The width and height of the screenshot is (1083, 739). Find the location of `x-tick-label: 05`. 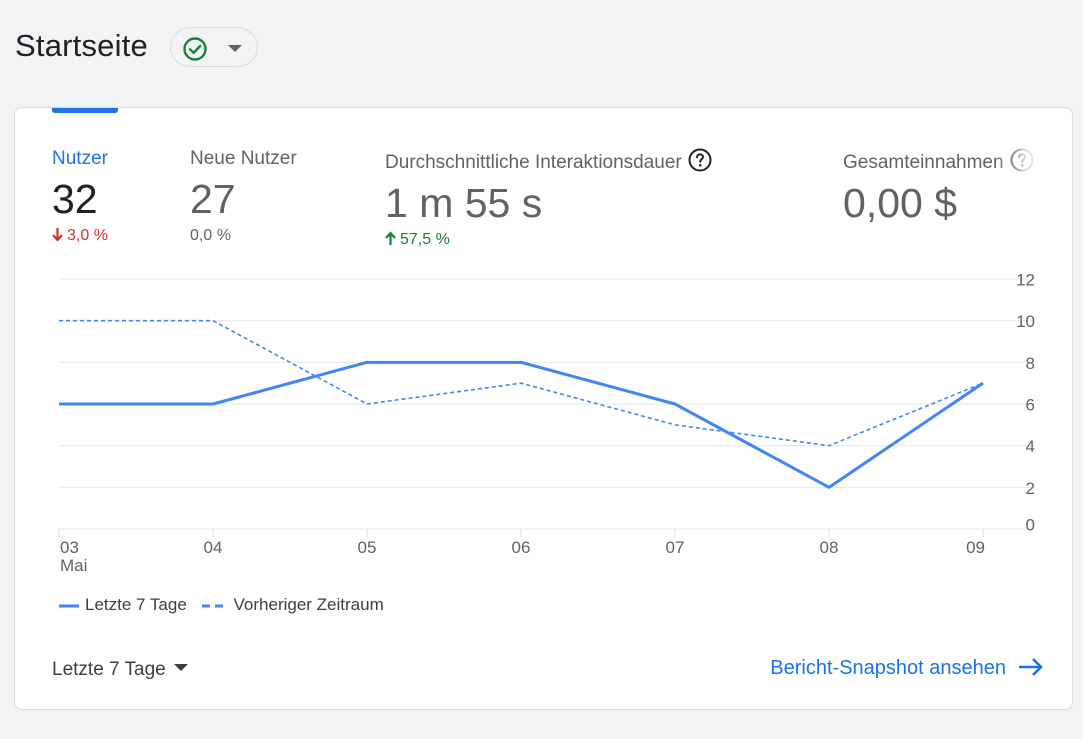

x-tick-label: 05 is located at coordinates (367, 547).